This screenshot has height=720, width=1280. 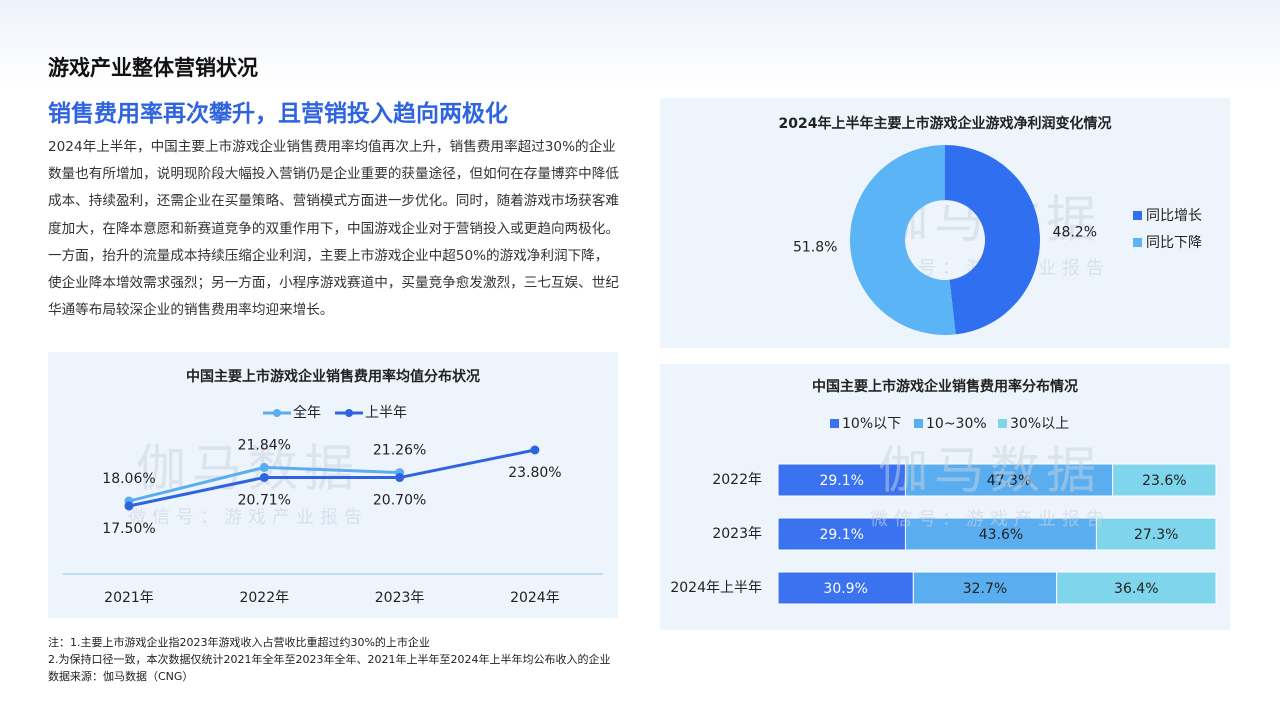 I want to click on y-tick-label: 2023年, so click(x=737, y=534).